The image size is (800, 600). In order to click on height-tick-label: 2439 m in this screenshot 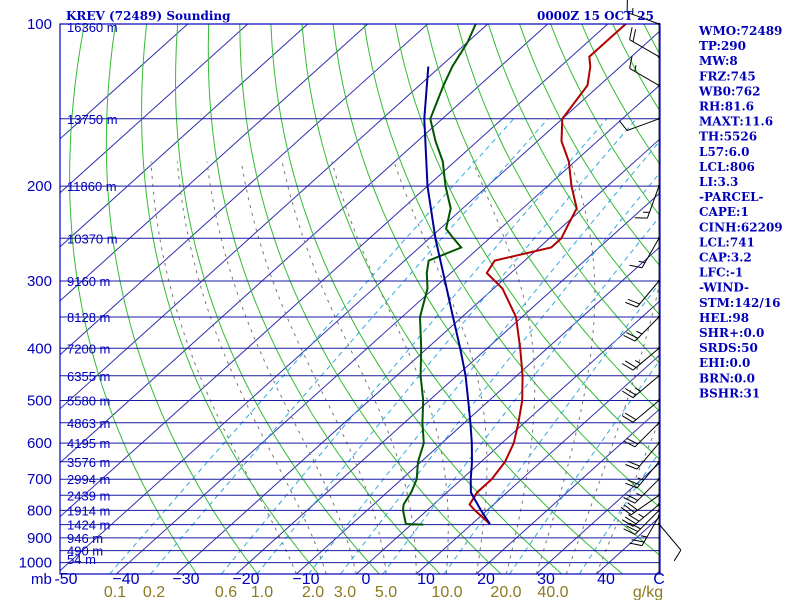, I will do `click(88, 495)`.